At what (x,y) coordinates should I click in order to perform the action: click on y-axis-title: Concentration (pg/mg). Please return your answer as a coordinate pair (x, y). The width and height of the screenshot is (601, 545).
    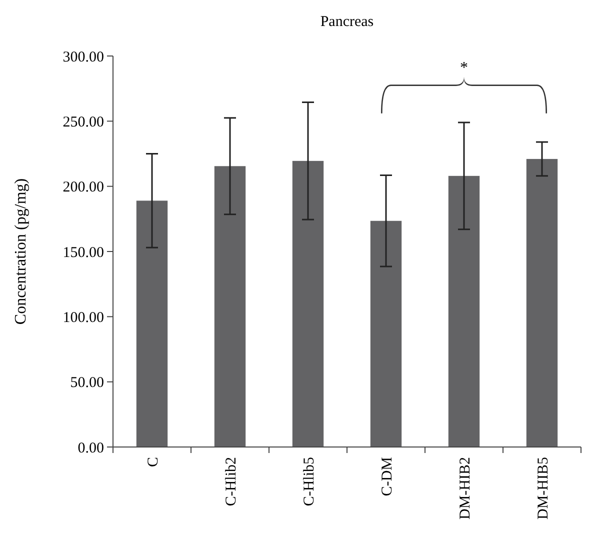
    Looking at the image, I should click on (21, 251).